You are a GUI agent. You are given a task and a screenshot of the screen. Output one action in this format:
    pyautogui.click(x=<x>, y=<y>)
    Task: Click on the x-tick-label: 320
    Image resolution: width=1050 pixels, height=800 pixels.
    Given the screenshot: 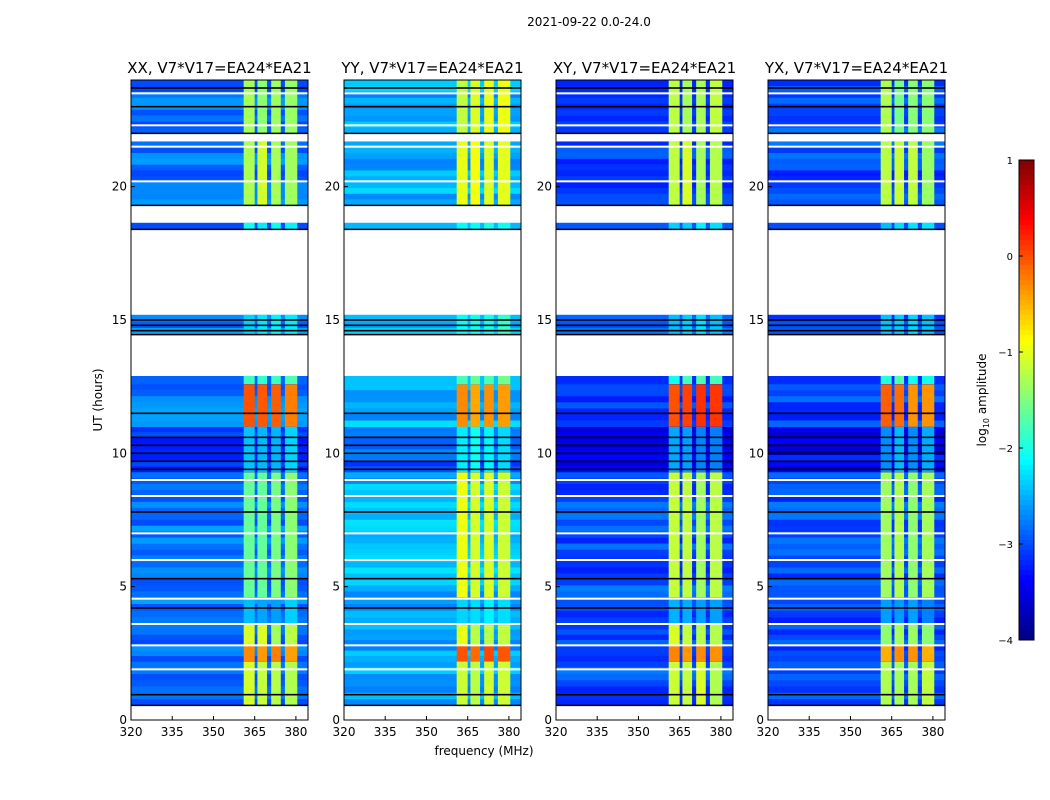 What is the action you would take?
    pyautogui.click(x=556, y=732)
    